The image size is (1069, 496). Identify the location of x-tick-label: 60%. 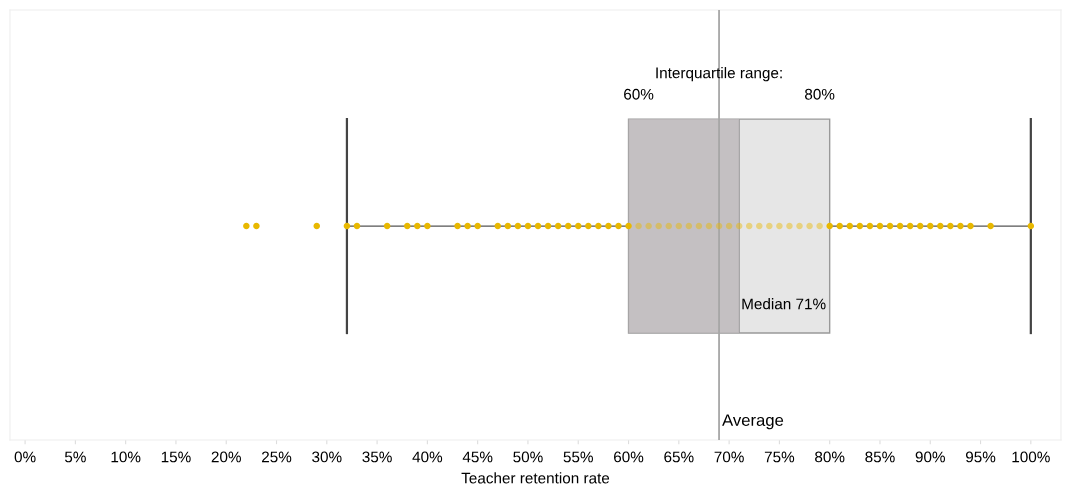
(629, 457).